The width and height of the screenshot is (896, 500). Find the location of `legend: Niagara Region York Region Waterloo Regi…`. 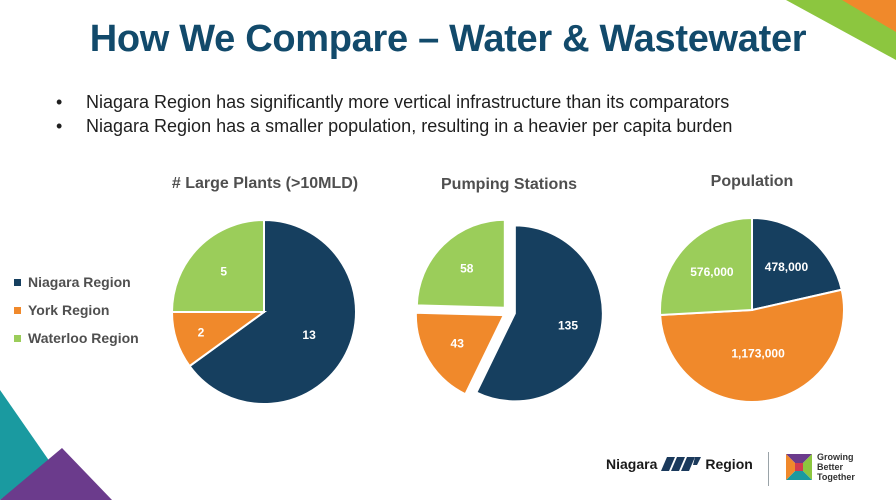

legend: Niagara Region York Region Waterloo Regi… is located at coordinates (76, 310).